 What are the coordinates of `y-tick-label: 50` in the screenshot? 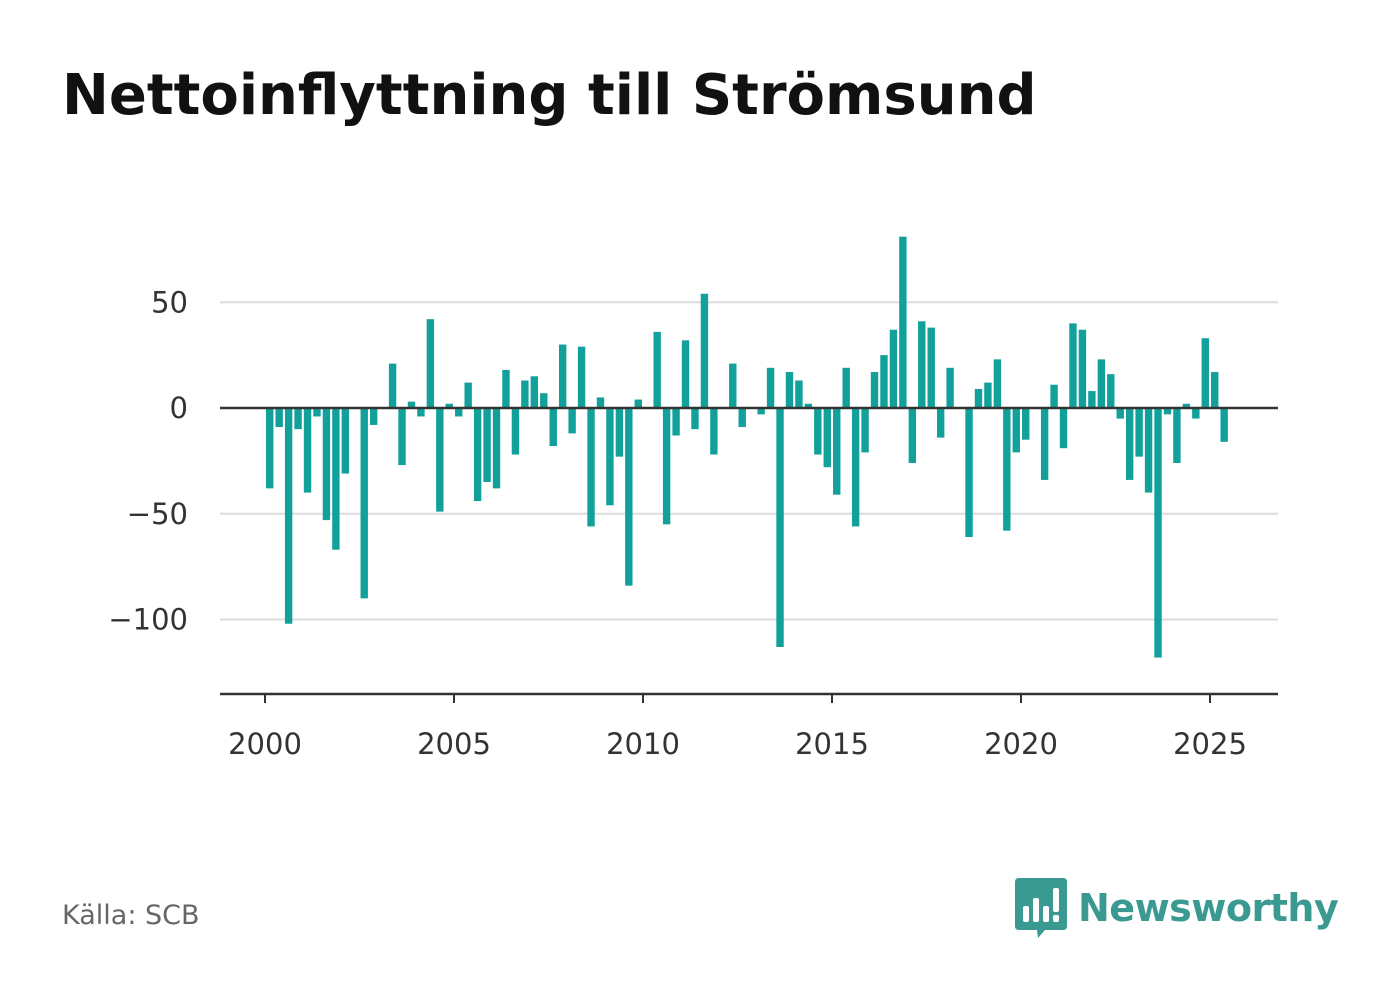 It's located at (169, 302).